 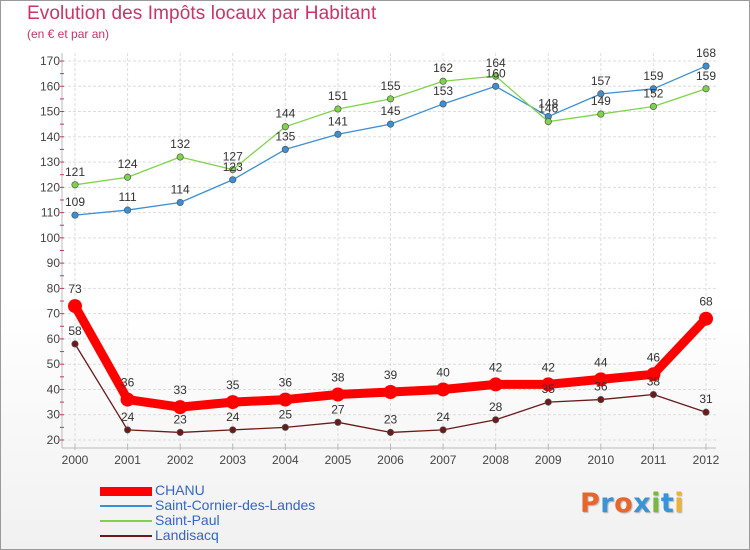 I want to click on proxiti-logo: Proxiti, so click(x=632, y=503).